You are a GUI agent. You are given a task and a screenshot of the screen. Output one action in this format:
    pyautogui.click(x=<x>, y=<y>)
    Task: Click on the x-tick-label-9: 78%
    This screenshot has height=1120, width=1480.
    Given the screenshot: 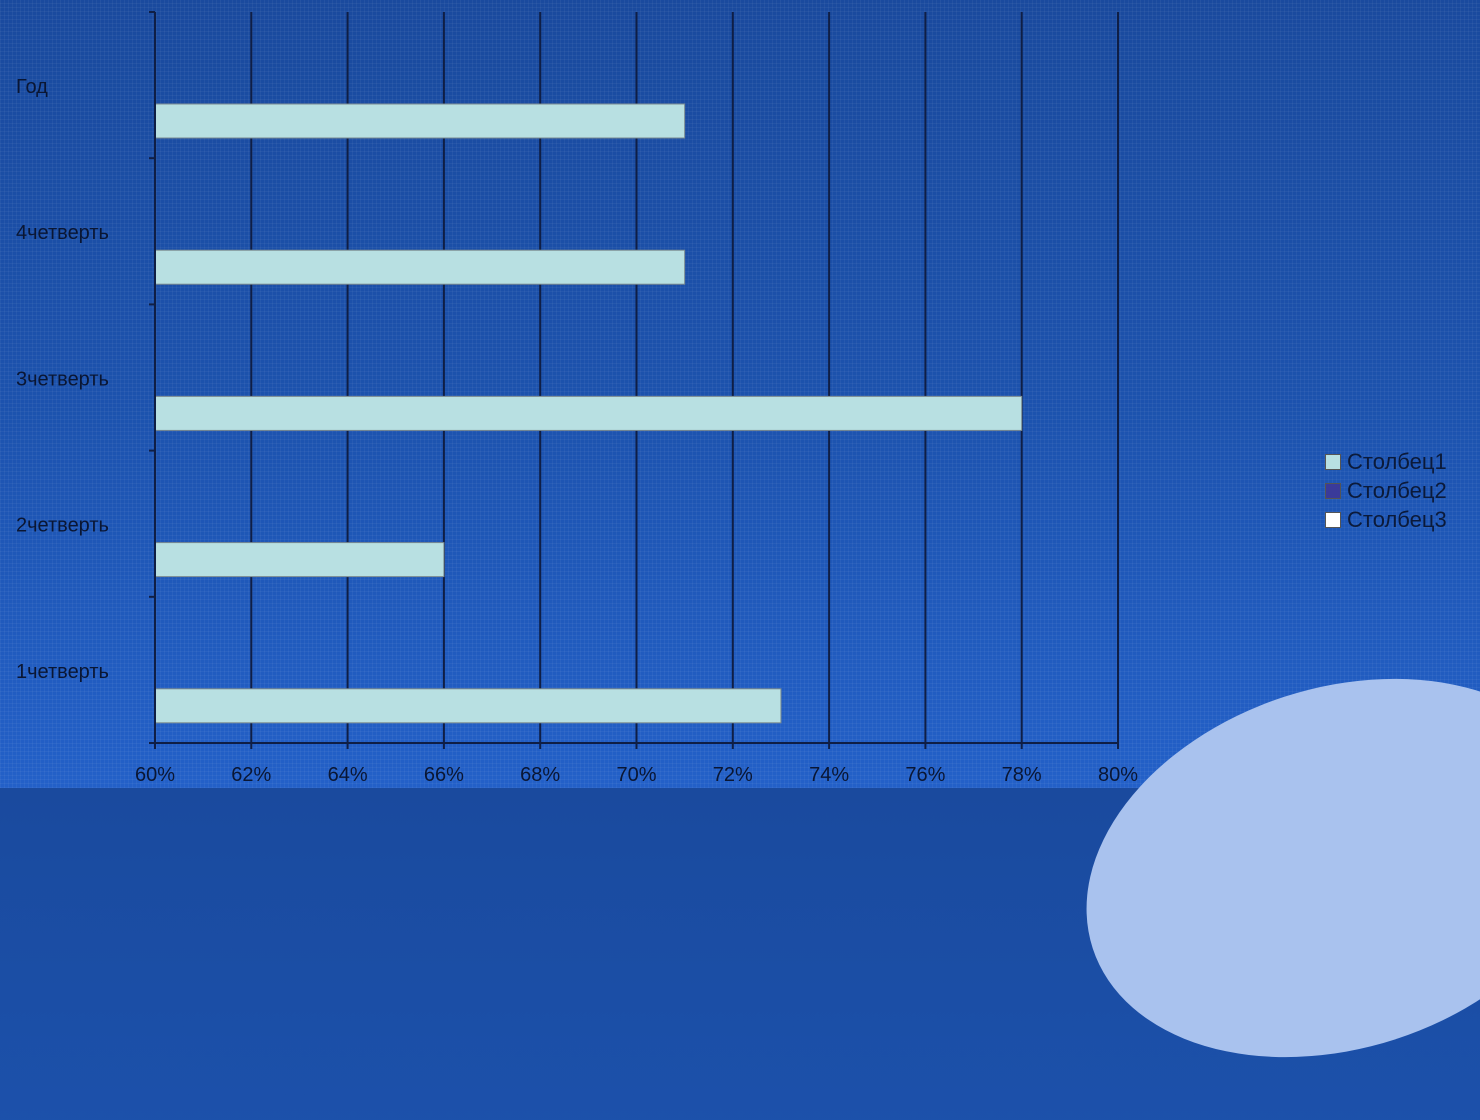 What is the action you would take?
    pyautogui.click(x=1022, y=775)
    